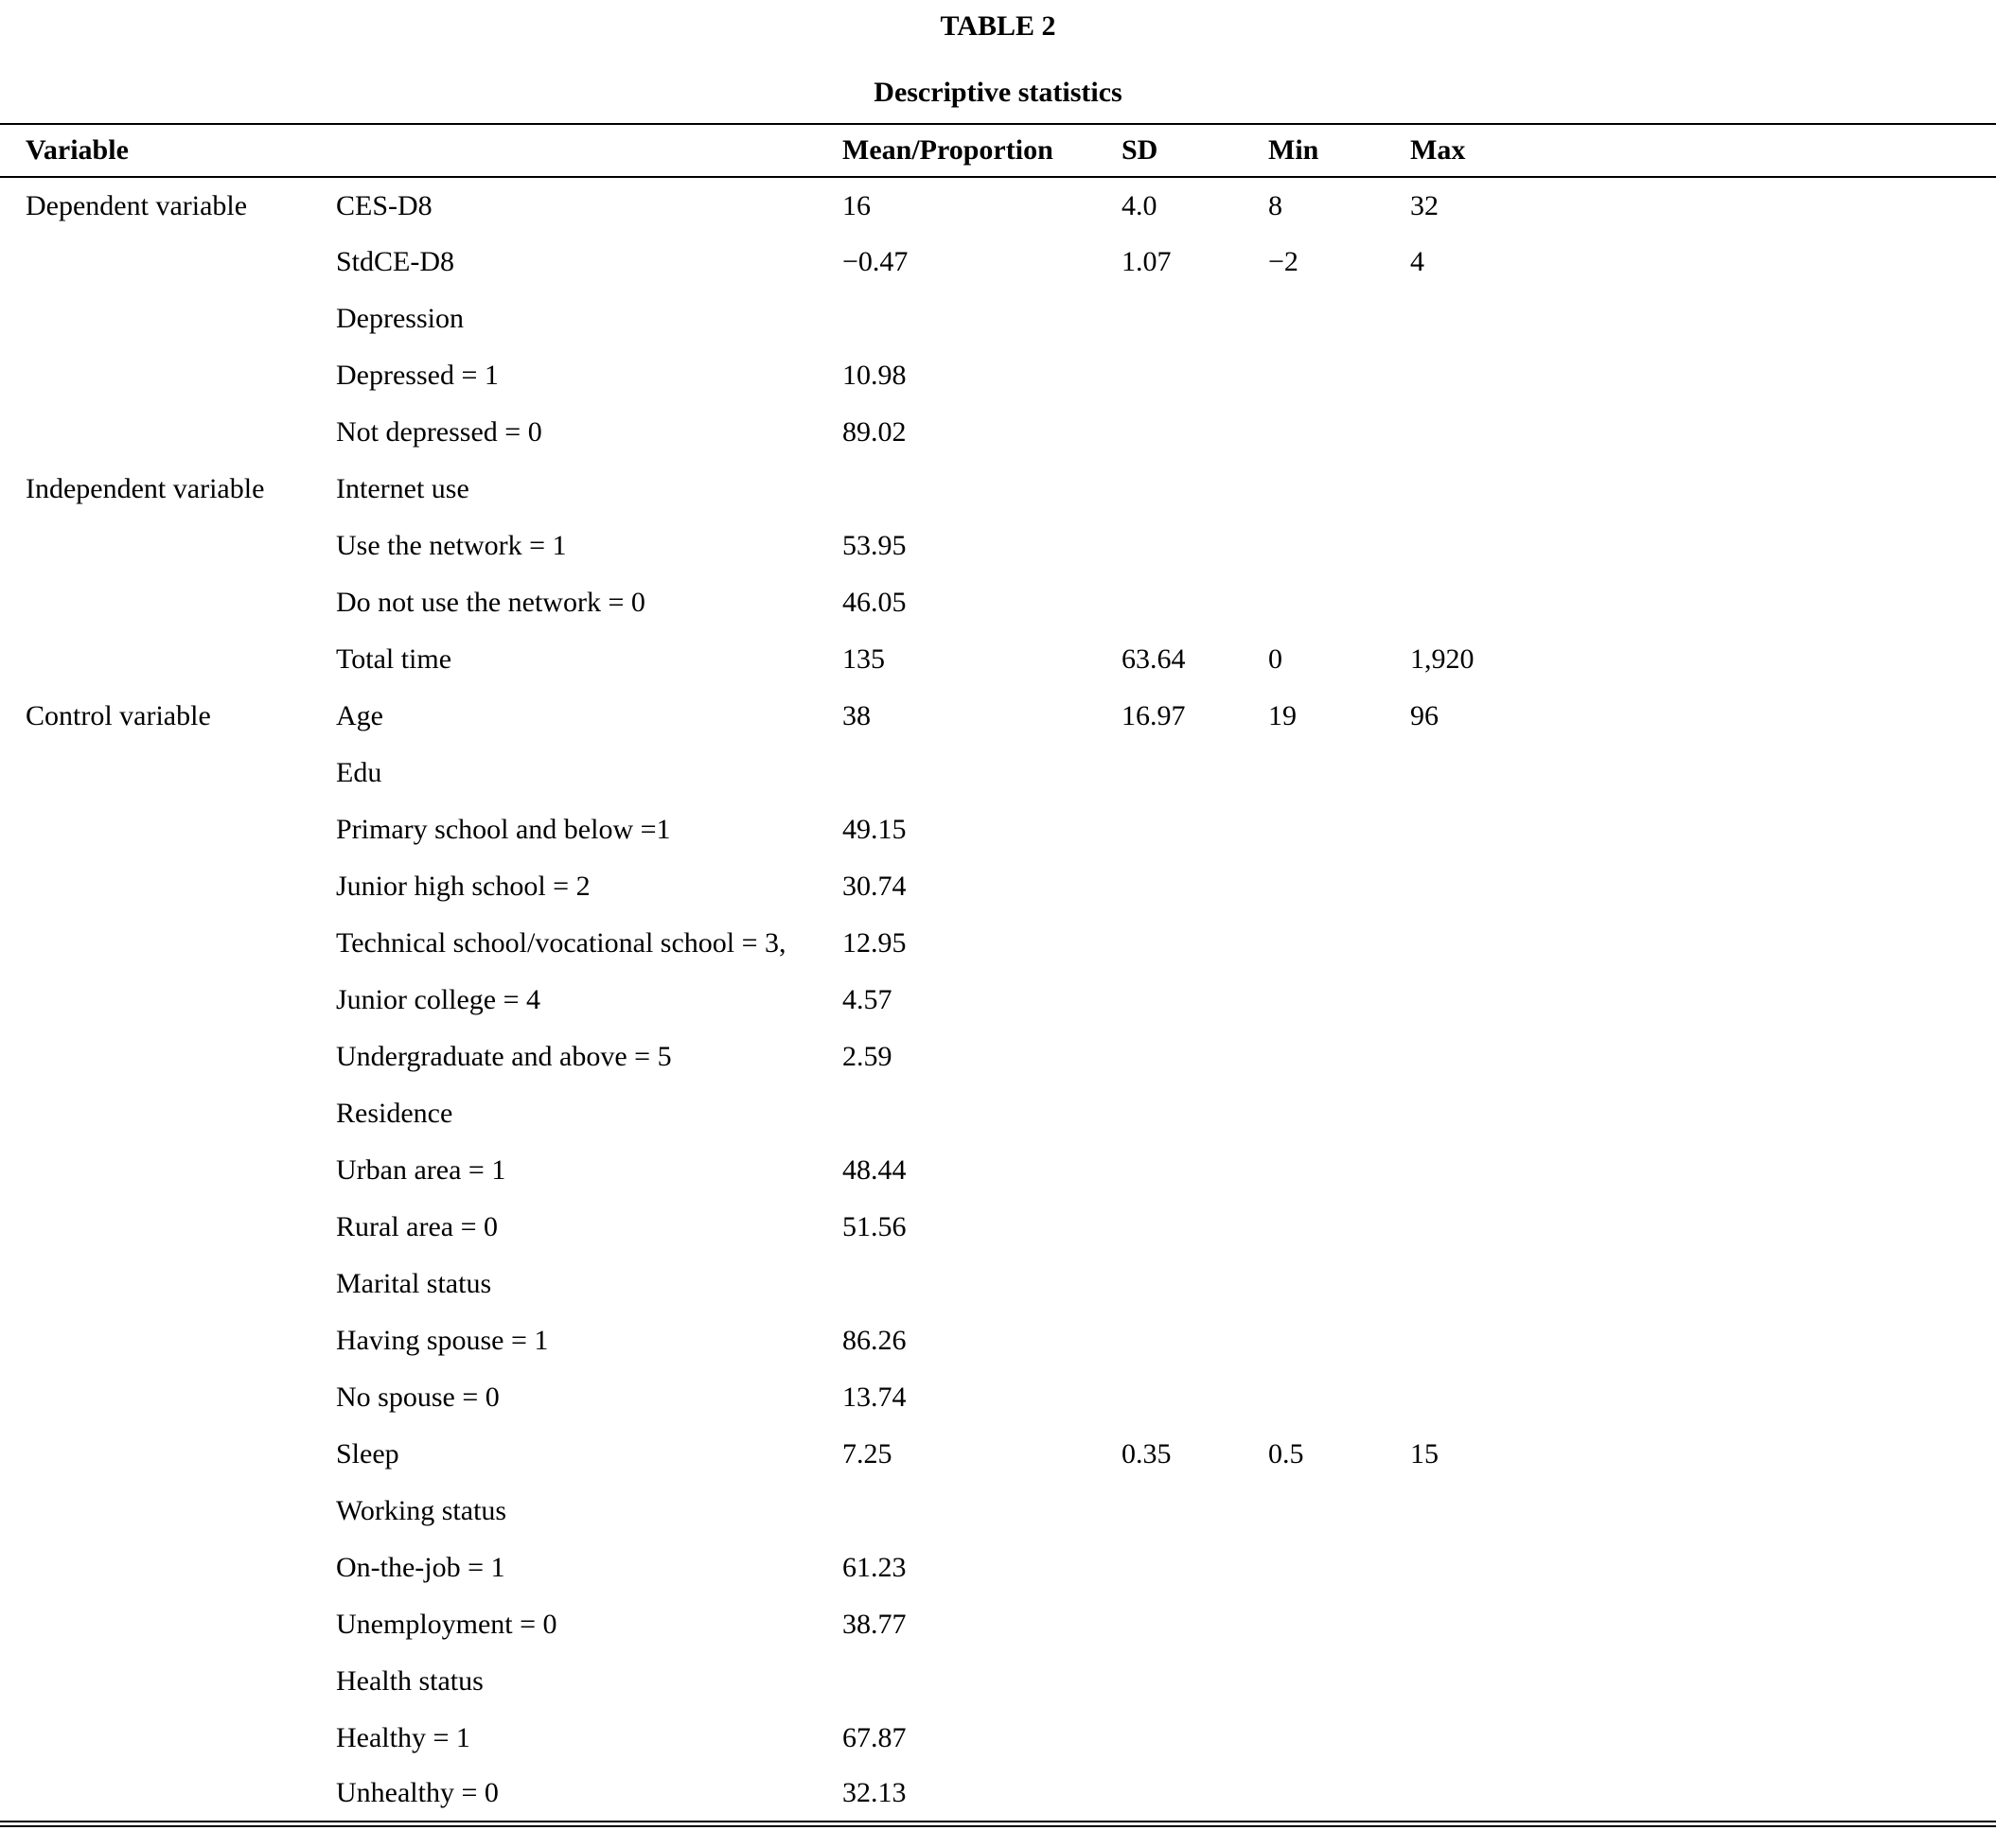 The height and width of the screenshot is (1848, 1996). Describe the element at coordinates (874, 887) in the screenshot. I see `cell-mean: 30.74` at that location.